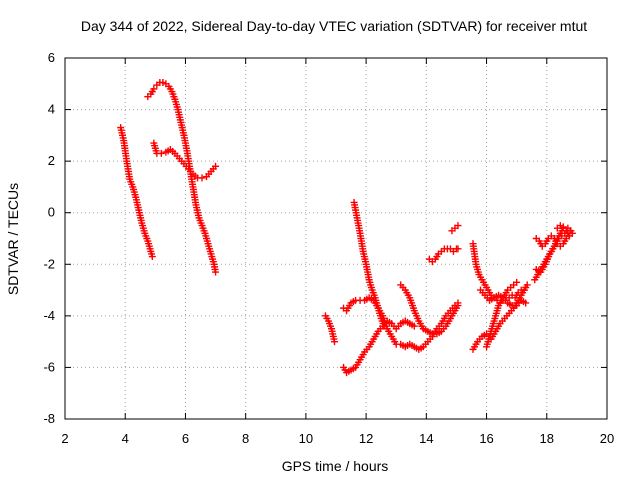 The image size is (640, 480). Describe the element at coordinates (185, 438) in the screenshot. I see `x-tick-label: 6` at that location.